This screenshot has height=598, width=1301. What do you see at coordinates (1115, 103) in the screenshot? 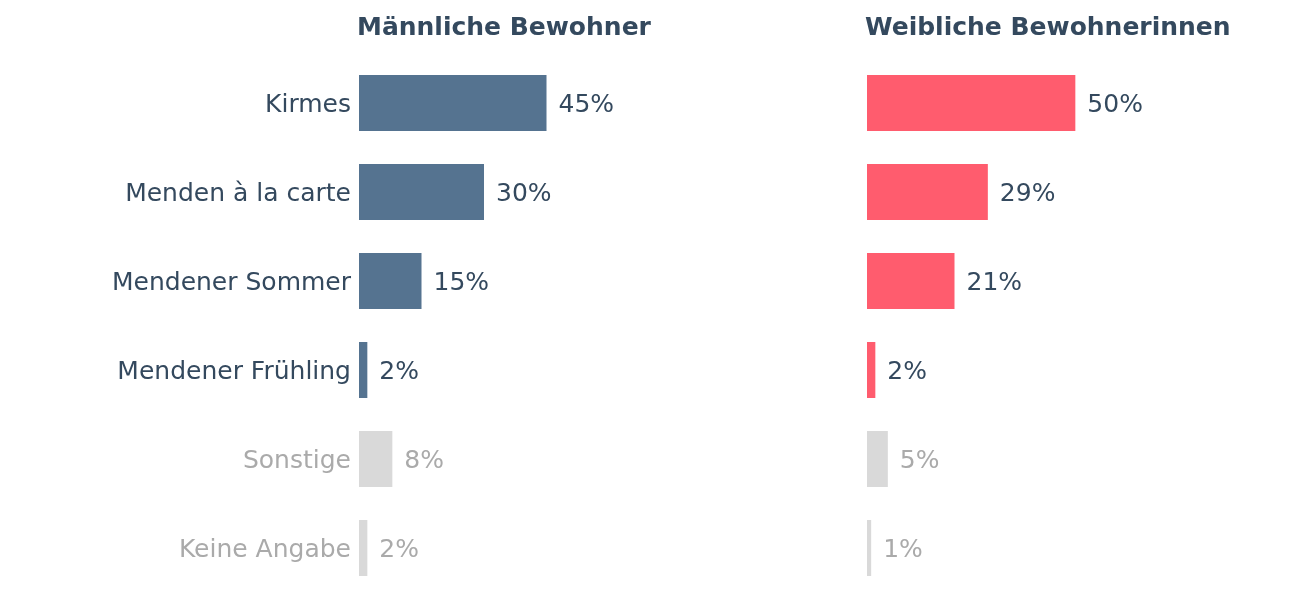
I see `data-label: 50%` at bounding box center [1115, 103].